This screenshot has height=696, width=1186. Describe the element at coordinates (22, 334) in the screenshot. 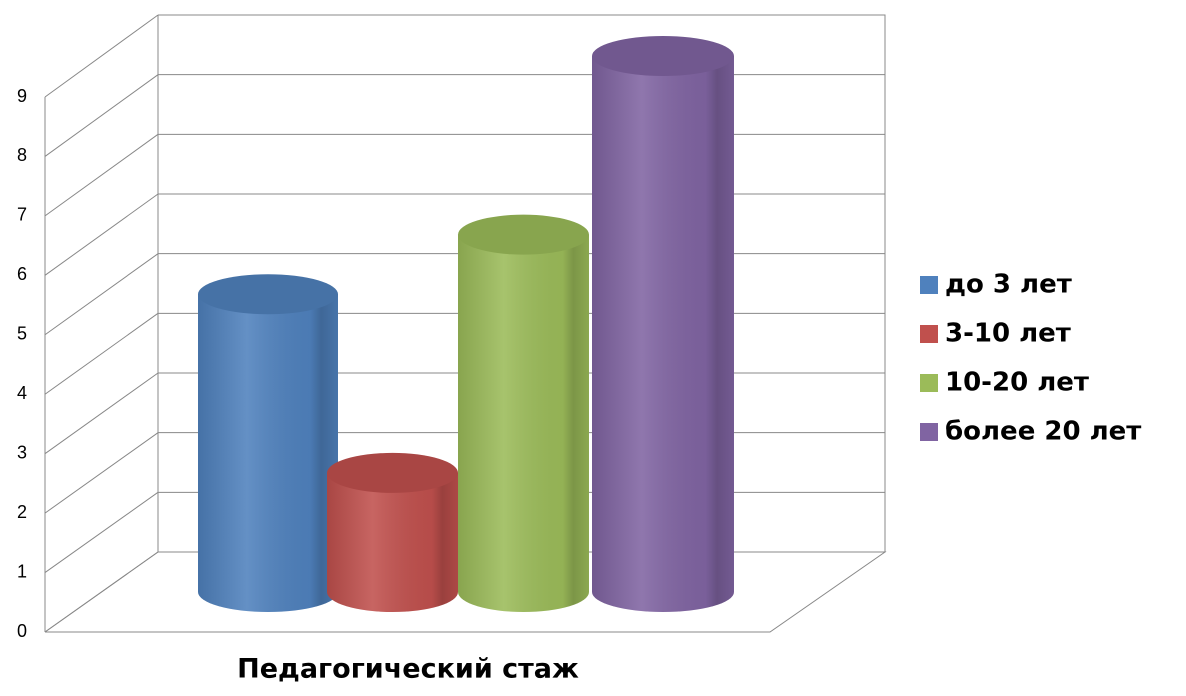

I see `y-tick-label: 5` at that location.